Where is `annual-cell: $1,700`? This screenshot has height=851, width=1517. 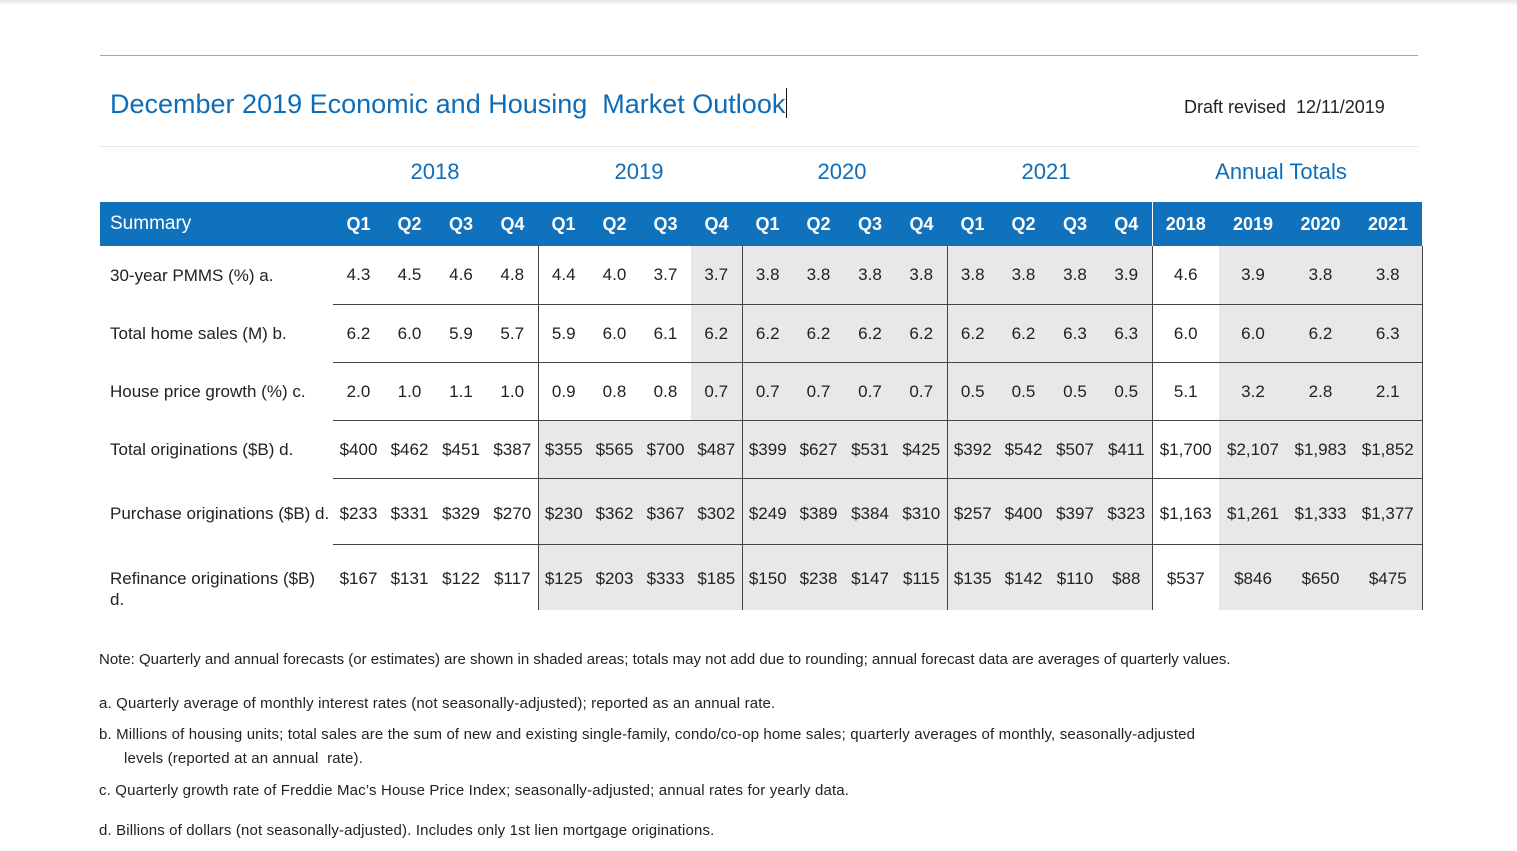 annual-cell: $1,700 is located at coordinates (1185, 449).